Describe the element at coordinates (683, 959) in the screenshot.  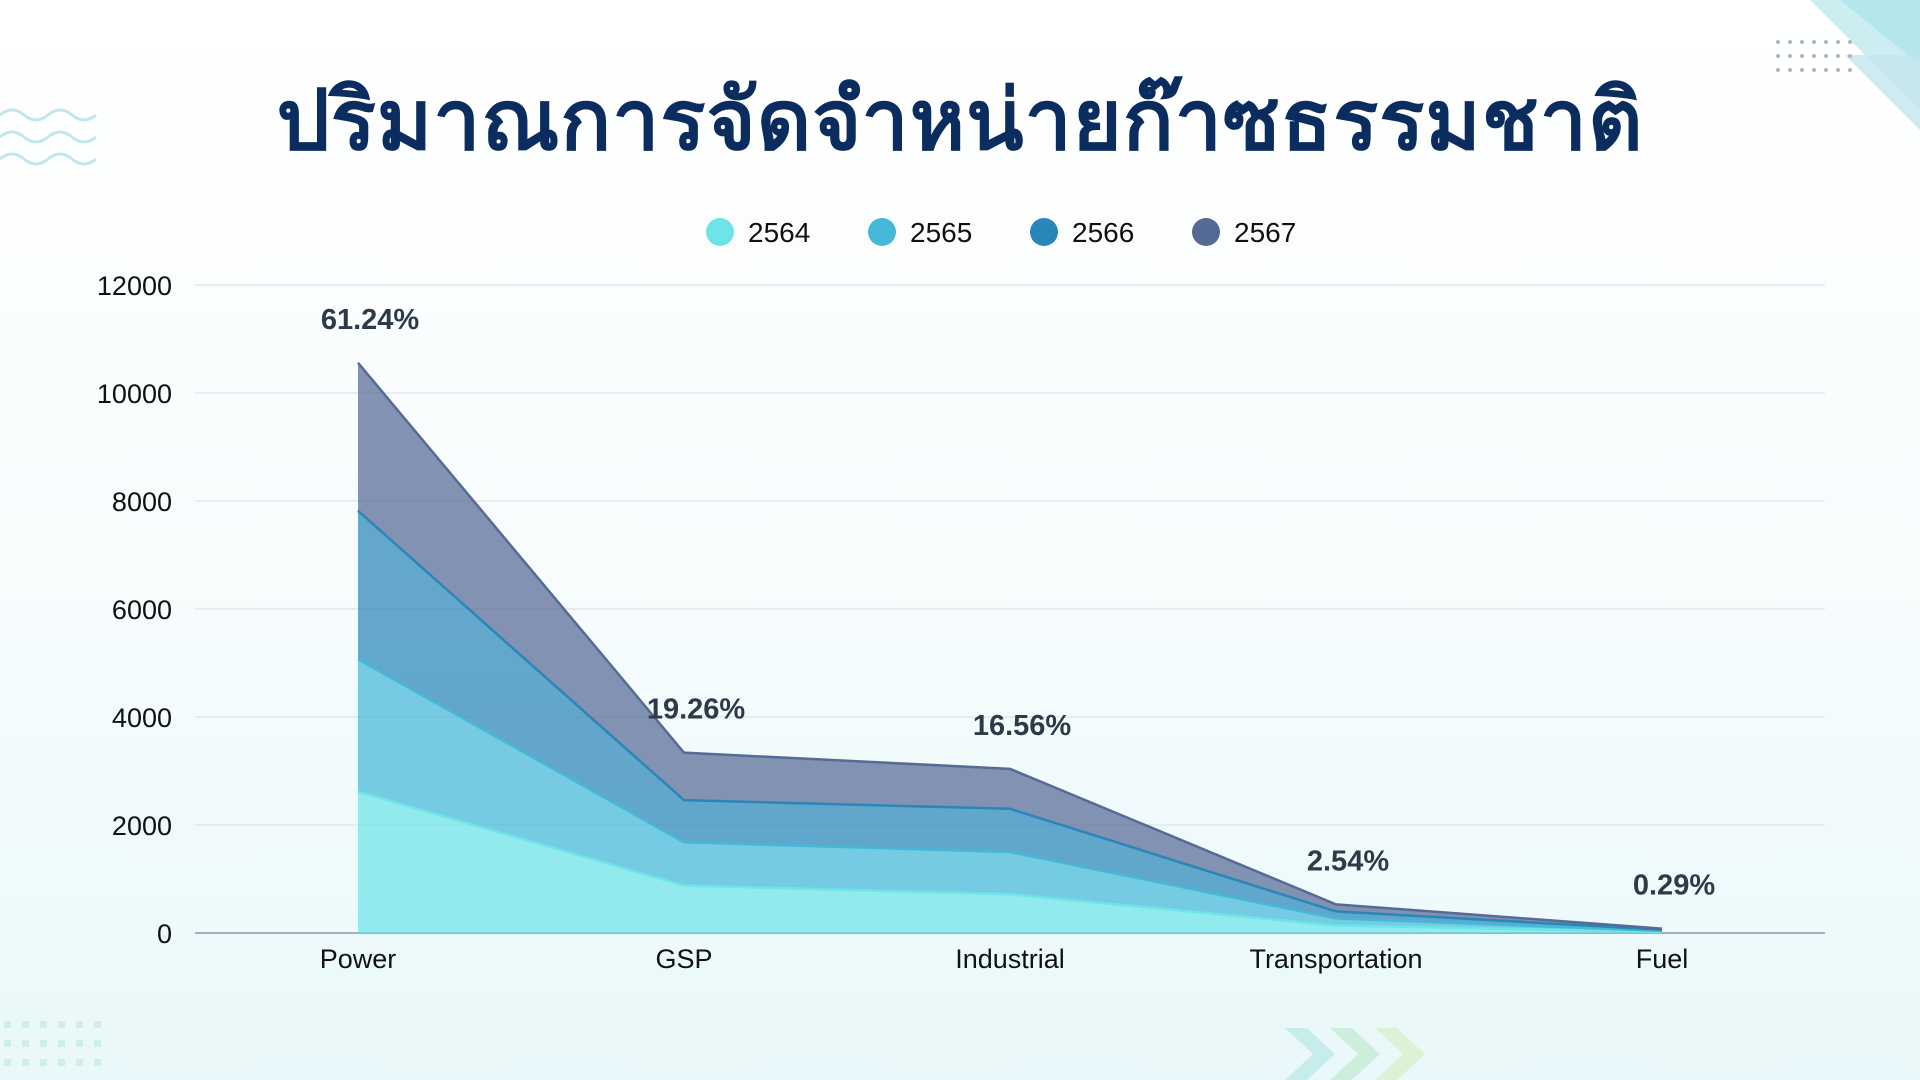
I see `x-tick-label: GSP` at that location.